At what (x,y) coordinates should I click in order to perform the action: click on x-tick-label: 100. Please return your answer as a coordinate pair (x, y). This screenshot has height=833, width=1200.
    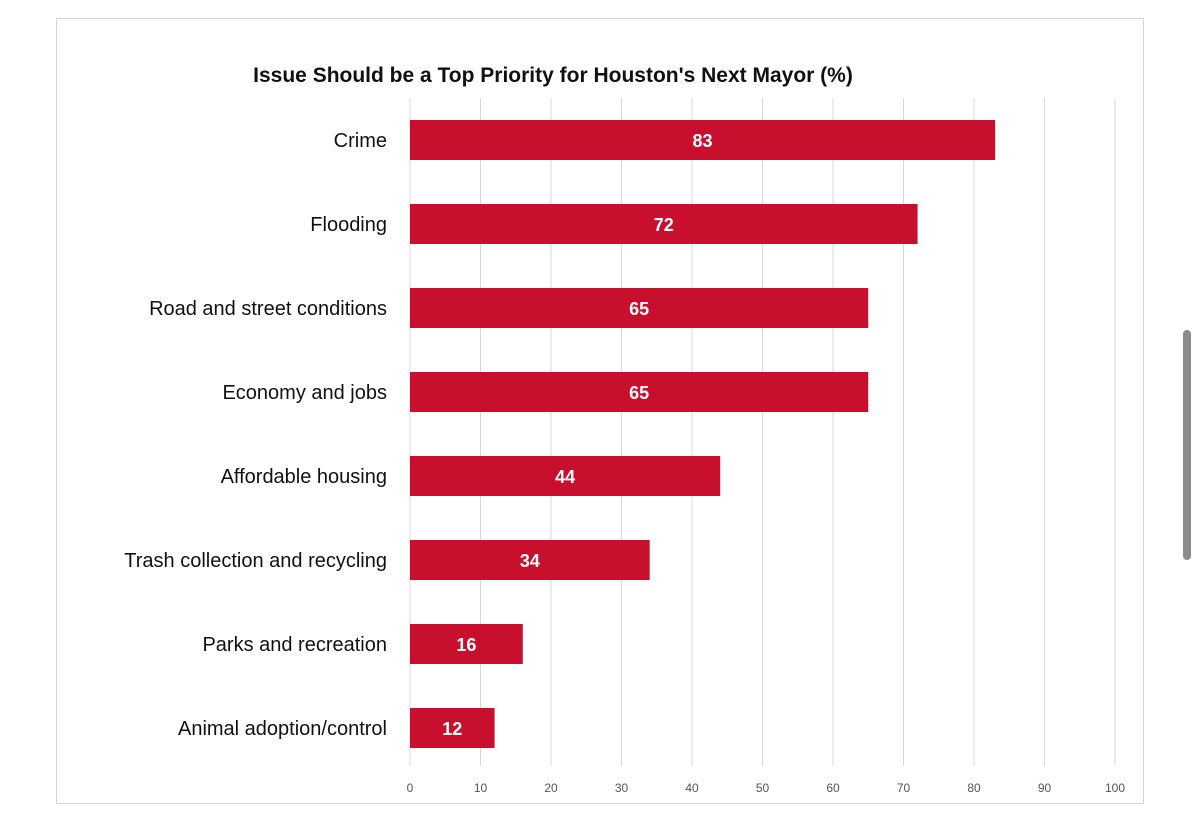
    Looking at the image, I should click on (1115, 788).